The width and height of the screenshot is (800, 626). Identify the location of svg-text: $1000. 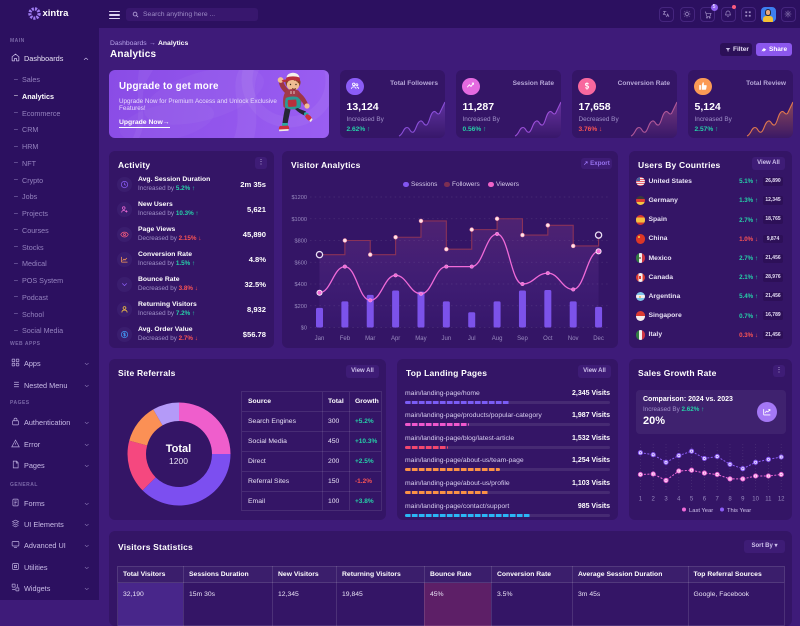
(299, 220).